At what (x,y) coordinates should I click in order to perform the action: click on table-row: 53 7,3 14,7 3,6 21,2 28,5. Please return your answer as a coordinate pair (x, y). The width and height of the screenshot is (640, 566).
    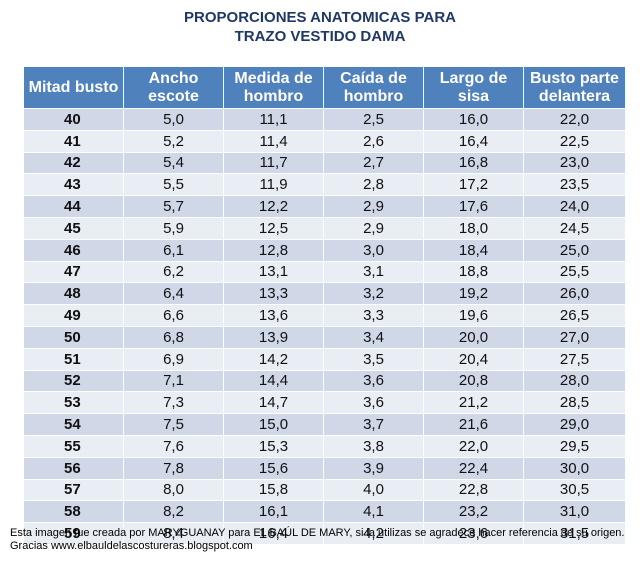
    Looking at the image, I should click on (324, 403).